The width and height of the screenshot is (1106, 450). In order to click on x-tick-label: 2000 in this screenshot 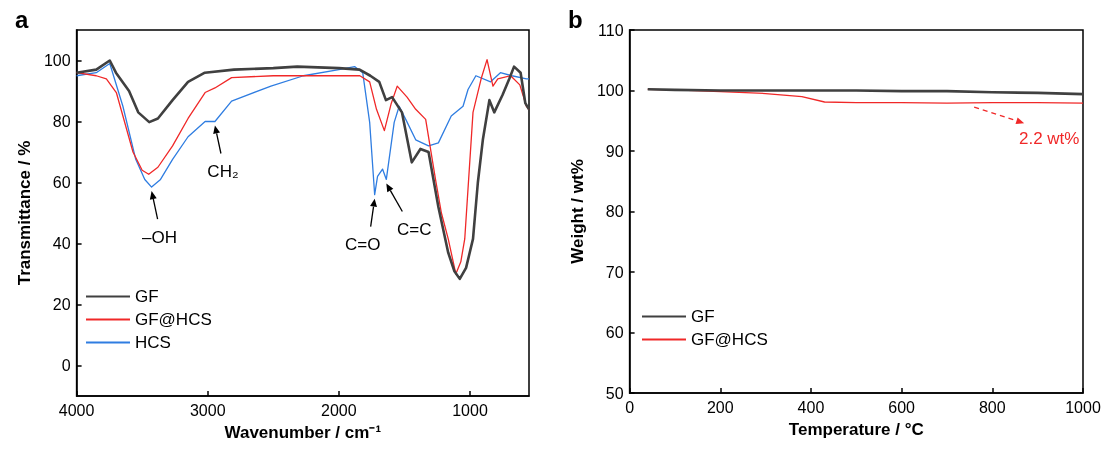, I will do `click(339, 410)`.